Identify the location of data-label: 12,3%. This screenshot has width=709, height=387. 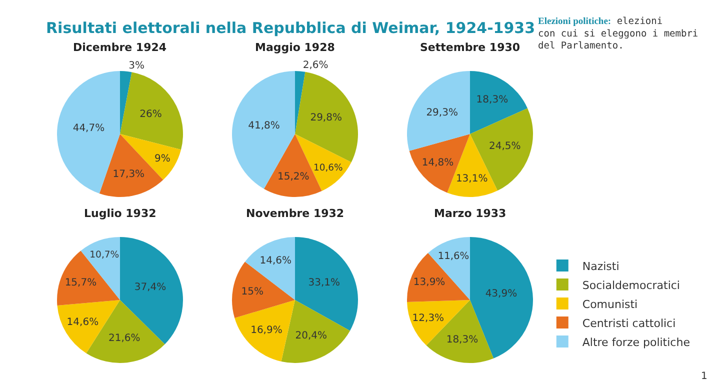
(428, 318).